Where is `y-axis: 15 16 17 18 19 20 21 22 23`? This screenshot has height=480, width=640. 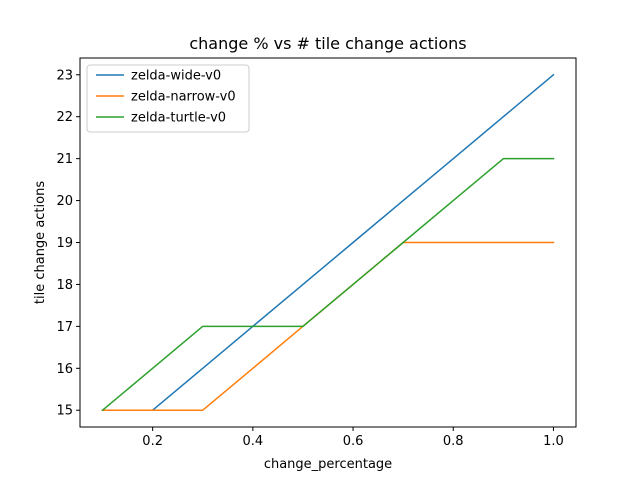 y-axis: 15 16 17 18 19 20 21 22 23 is located at coordinates (68, 243).